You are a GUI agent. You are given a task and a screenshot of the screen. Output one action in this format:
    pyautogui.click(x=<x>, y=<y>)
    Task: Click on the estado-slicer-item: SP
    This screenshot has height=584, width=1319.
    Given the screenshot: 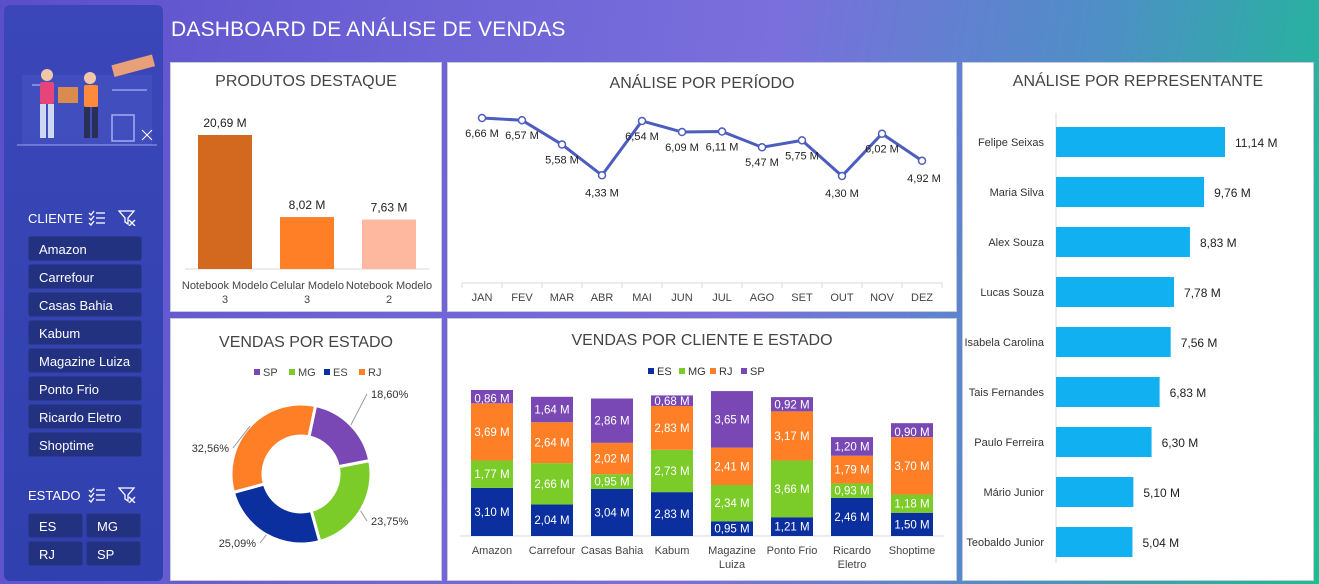 What is the action you would take?
    pyautogui.click(x=113, y=553)
    